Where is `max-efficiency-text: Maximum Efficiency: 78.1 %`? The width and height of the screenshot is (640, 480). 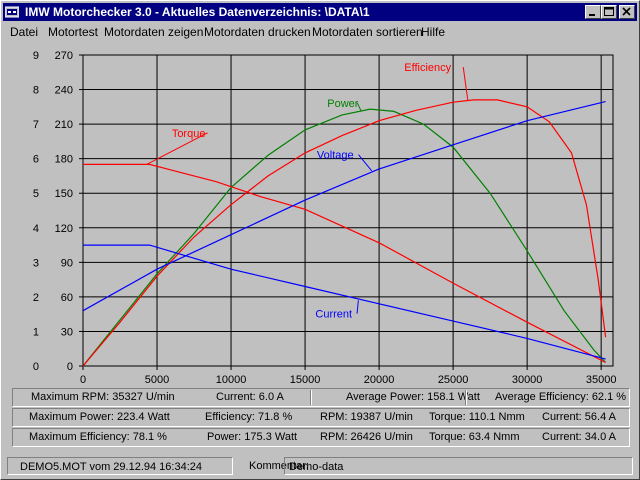 max-efficiency-text: Maximum Efficiency: 78.1 % is located at coordinates (98, 437).